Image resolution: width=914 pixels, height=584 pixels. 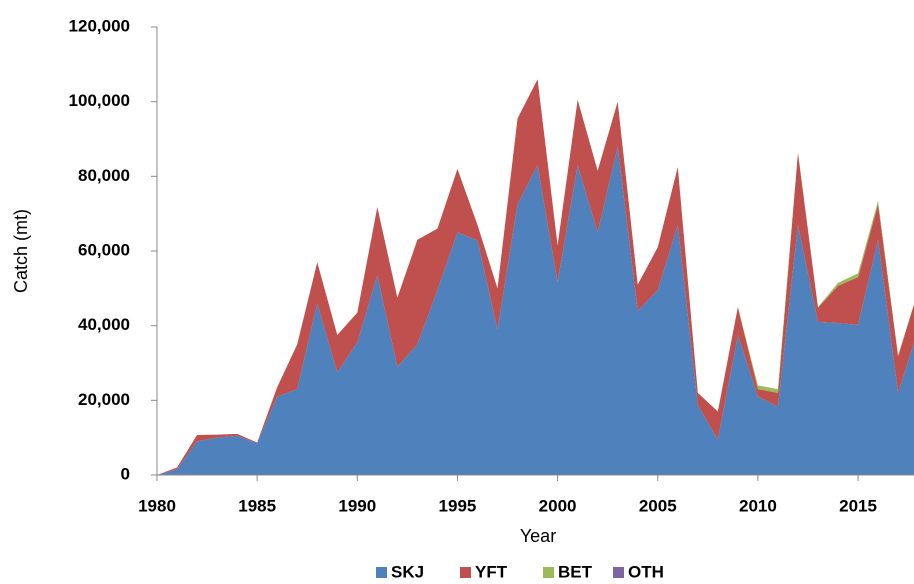 What do you see at coordinates (658, 505) in the screenshot?
I see `x-tick-label: 2005` at bounding box center [658, 505].